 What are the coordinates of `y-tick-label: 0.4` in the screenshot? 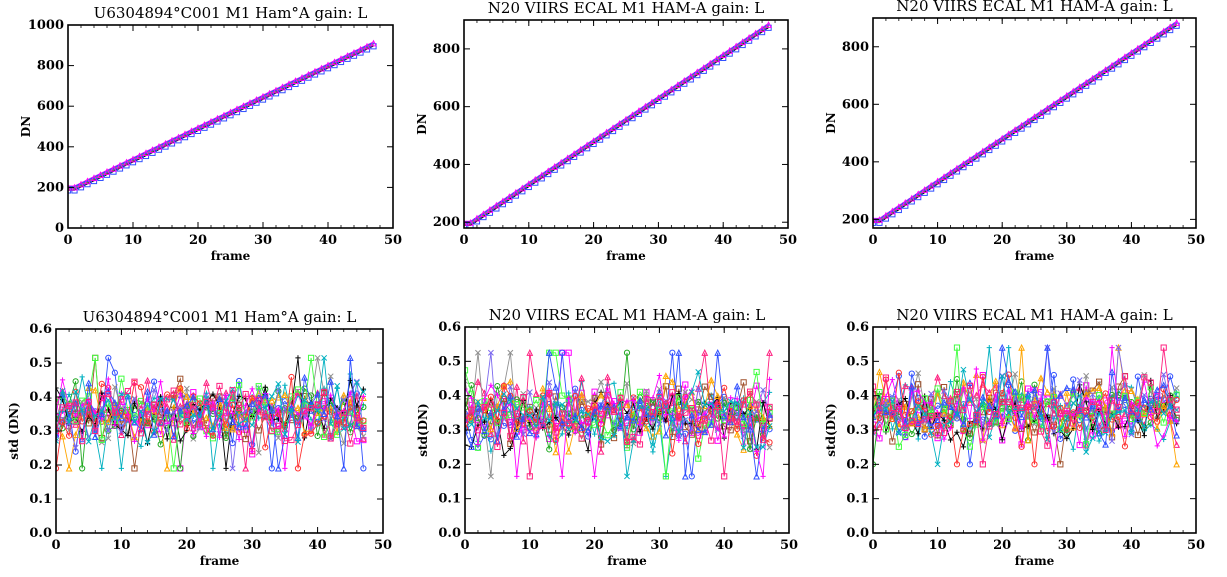 It's located at (857, 396).